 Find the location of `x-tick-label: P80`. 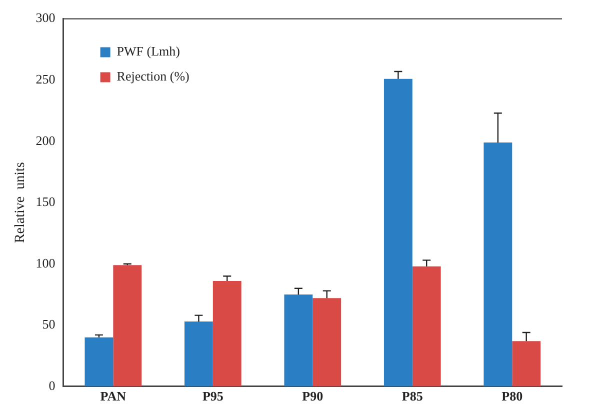

x-tick-label: P80 is located at coordinates (512, 396).